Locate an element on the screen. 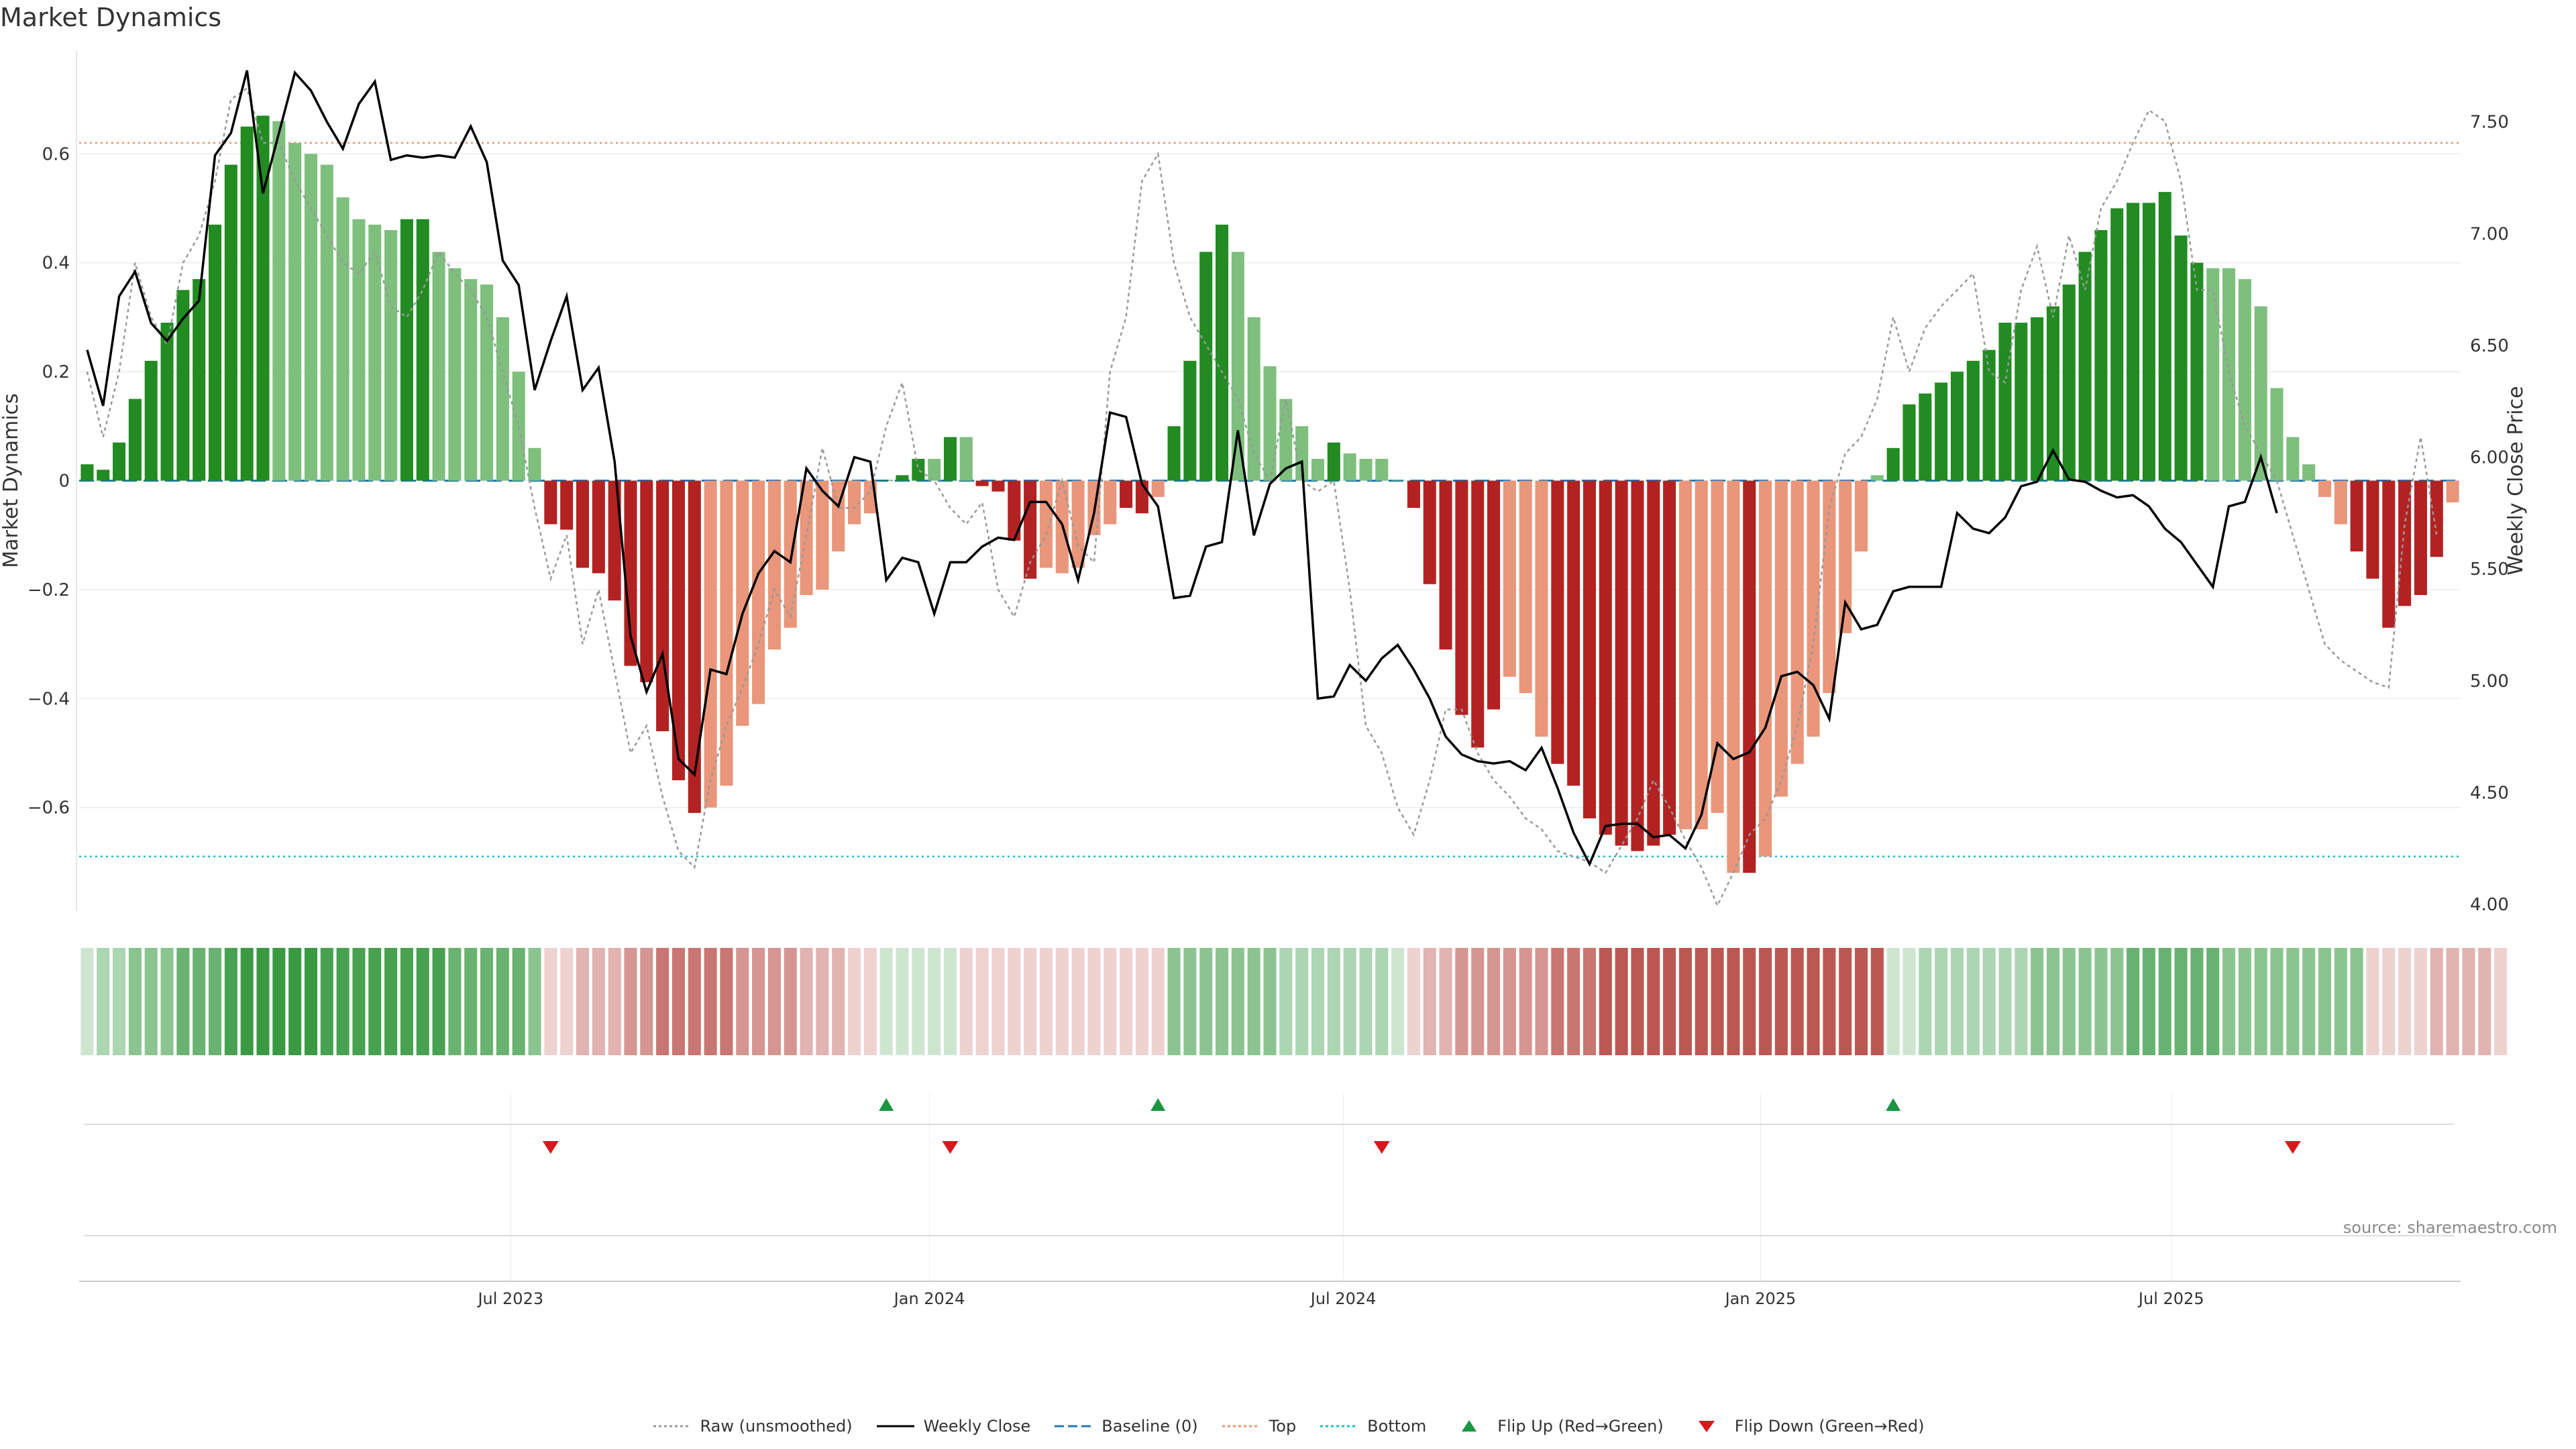 This screenshot has height=1449, width=2576. legend-label: Bottom is located at coordinates (1397, 1426).